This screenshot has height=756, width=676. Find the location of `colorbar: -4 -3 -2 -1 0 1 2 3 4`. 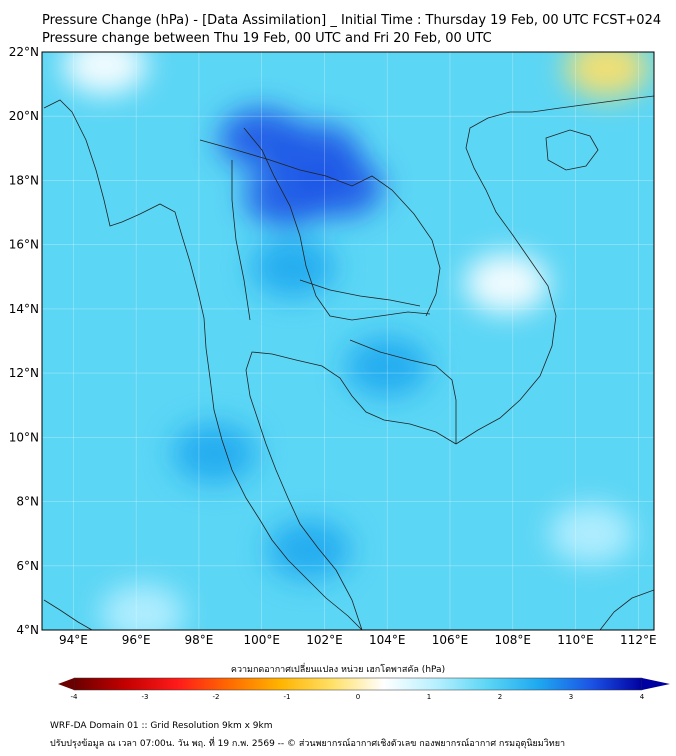

colorbar: -4 -3 -2 -1 0 1 2 3 4 is located at coordinates (364, 689).